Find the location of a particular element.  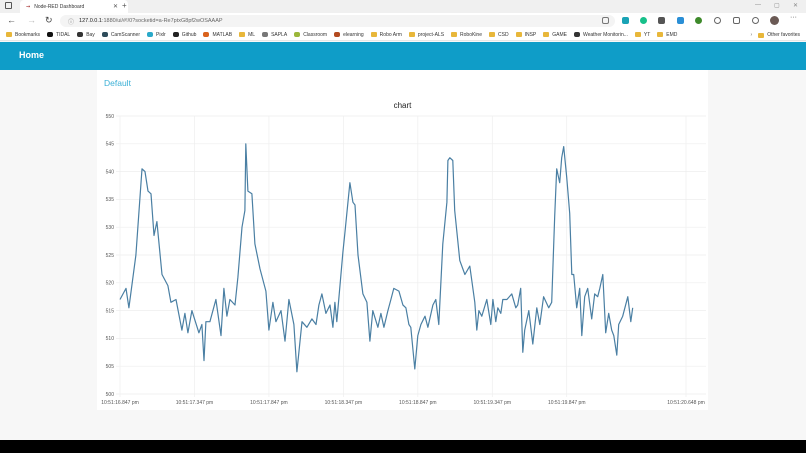

bookmark-label: TIDAL is located at coordinates (63, 34).